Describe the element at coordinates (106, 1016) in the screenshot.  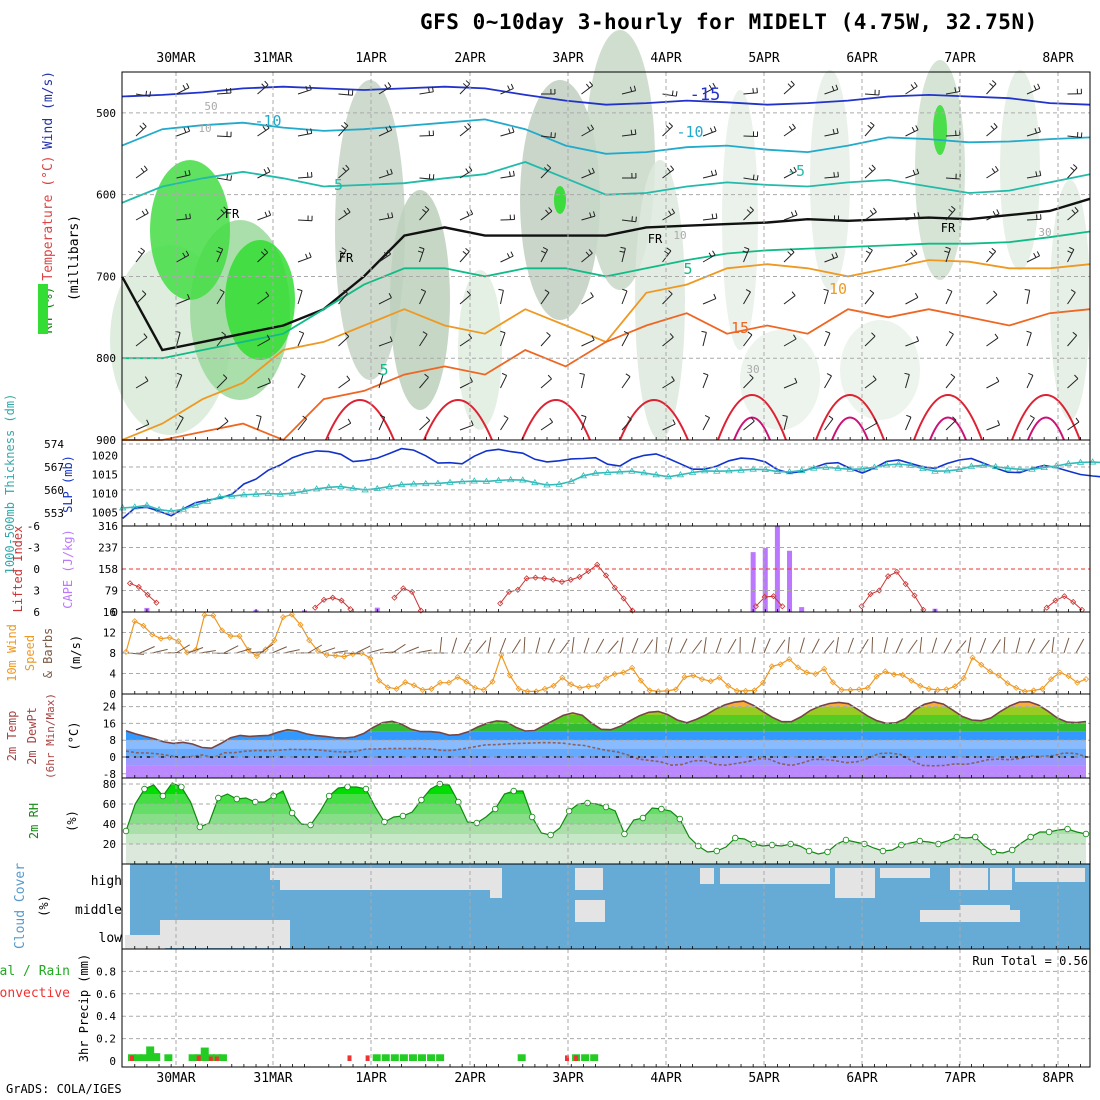
I see `precip-tick-label: 0.4` at that location.